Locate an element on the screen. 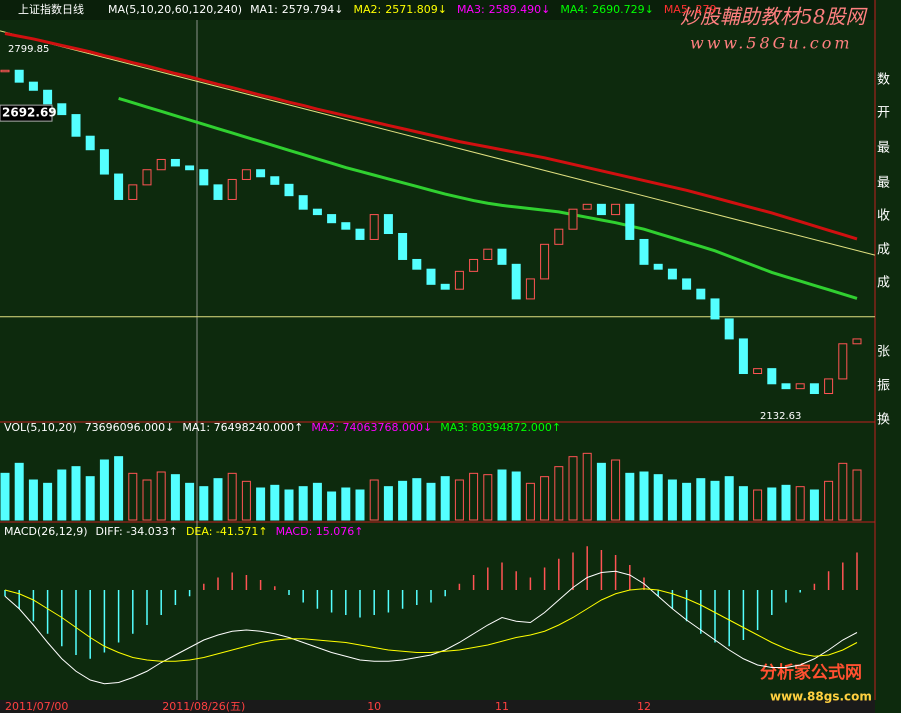  ma-value: 2571.809↓ is located at coordinates (416, 9).